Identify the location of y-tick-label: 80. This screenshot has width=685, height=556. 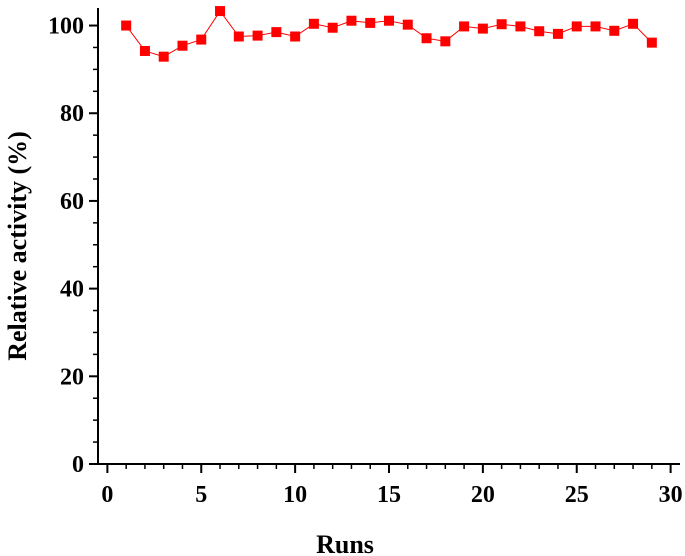
(72, 114).